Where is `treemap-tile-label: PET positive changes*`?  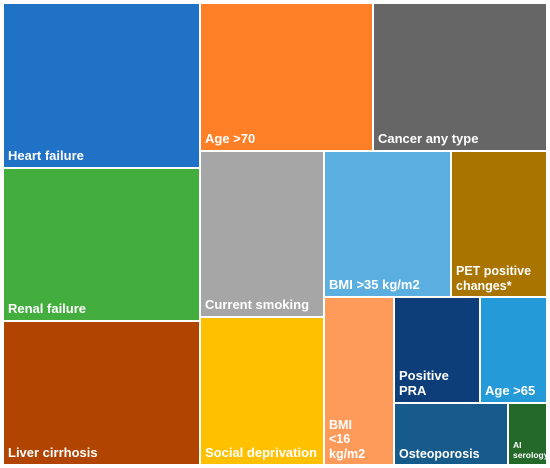
treemap-tile-label: PET positive changes* is located at coordinates (494, 278).